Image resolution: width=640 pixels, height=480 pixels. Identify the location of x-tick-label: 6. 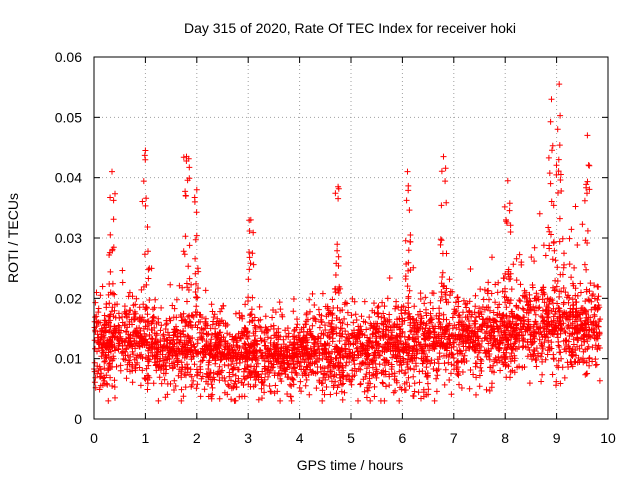
(403, 438).